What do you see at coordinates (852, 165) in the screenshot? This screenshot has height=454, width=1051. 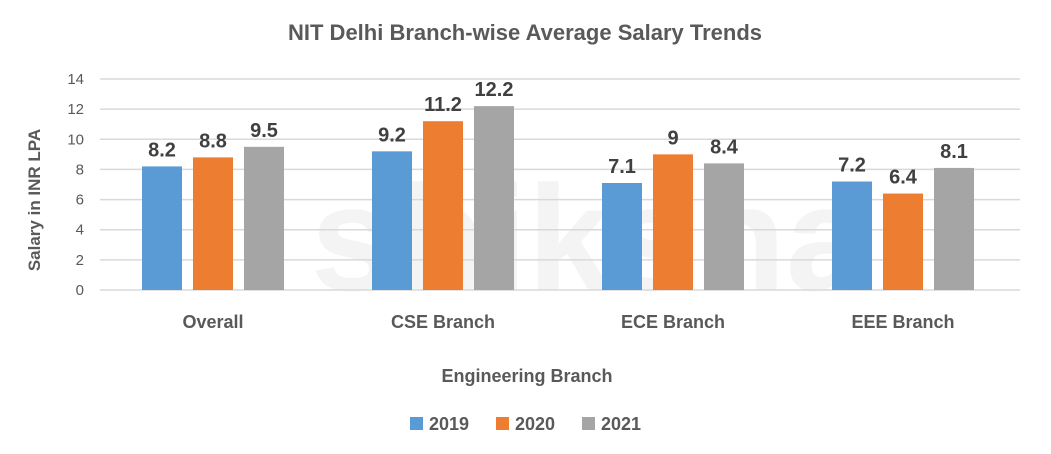 I see `data-label: 7.2` at bounding box center [852, 165].